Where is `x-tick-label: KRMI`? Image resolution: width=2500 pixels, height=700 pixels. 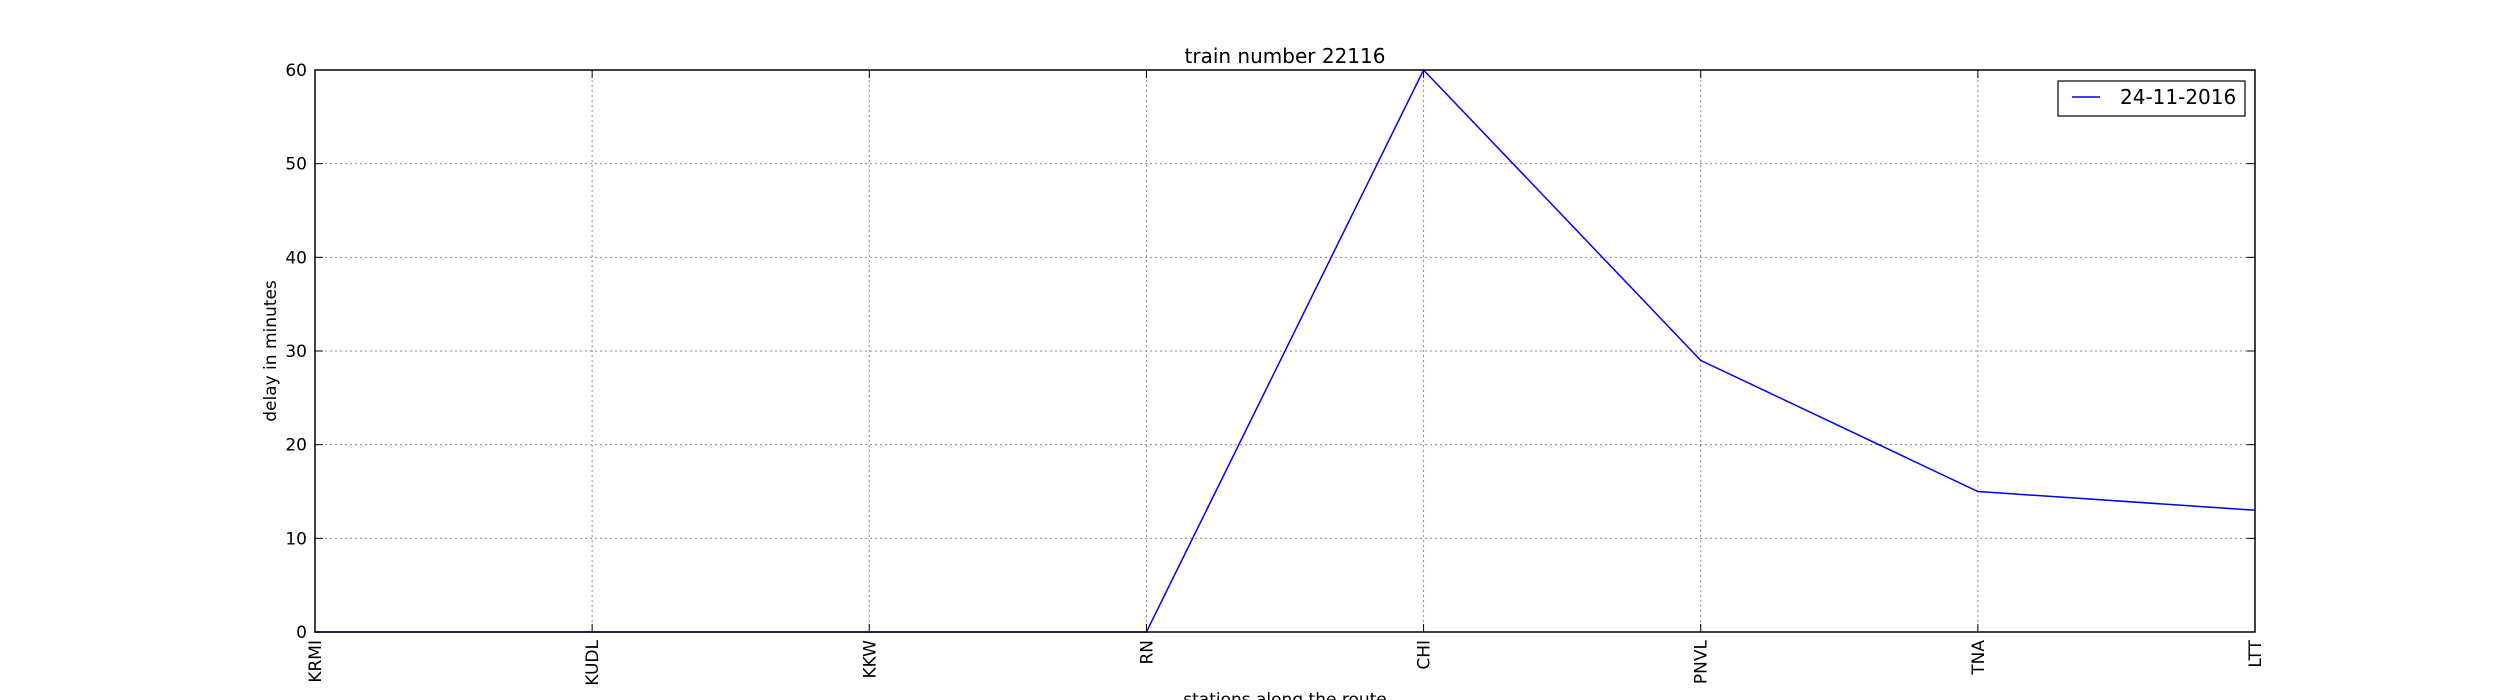
x-tick-label: KRMI is located at coordinates (316, 661).